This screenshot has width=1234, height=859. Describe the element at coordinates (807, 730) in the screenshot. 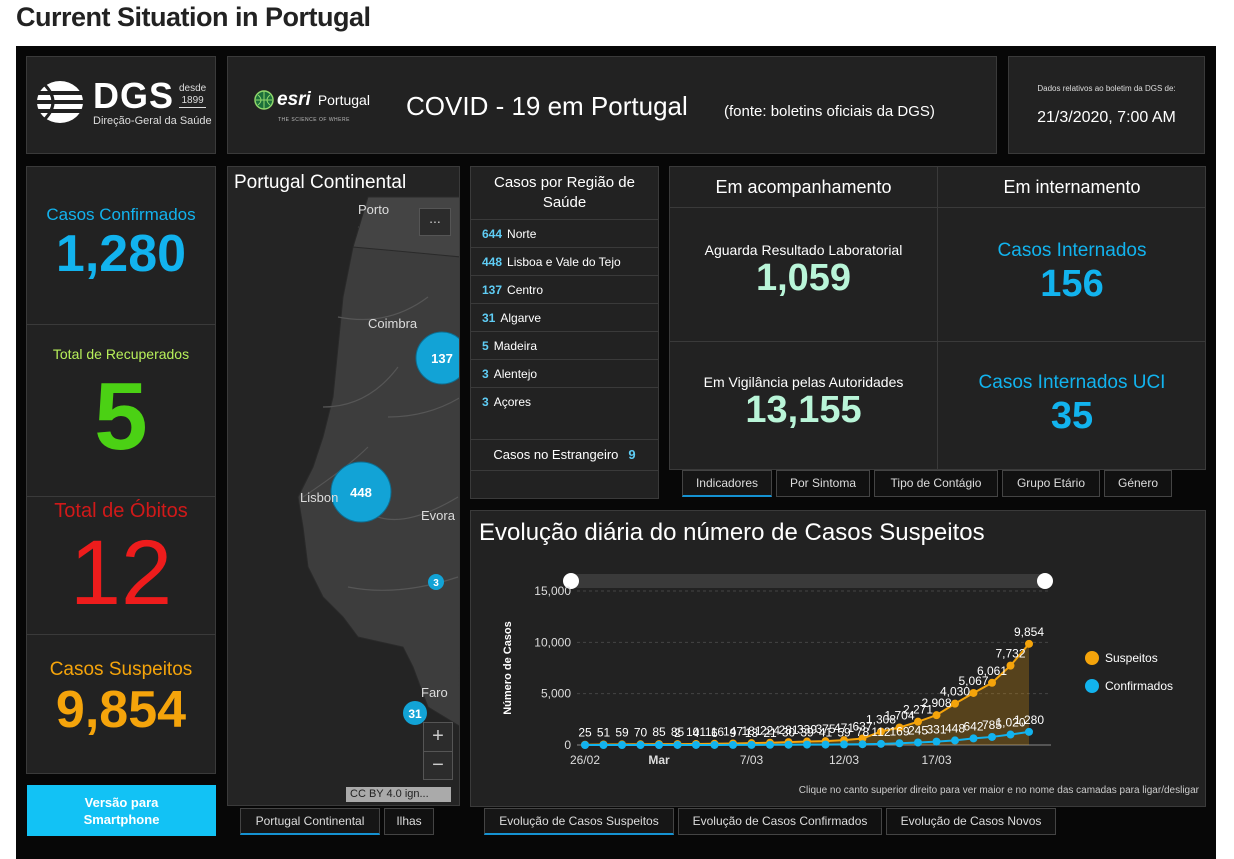

I see `data-label-suspeitos: 339` at that location.